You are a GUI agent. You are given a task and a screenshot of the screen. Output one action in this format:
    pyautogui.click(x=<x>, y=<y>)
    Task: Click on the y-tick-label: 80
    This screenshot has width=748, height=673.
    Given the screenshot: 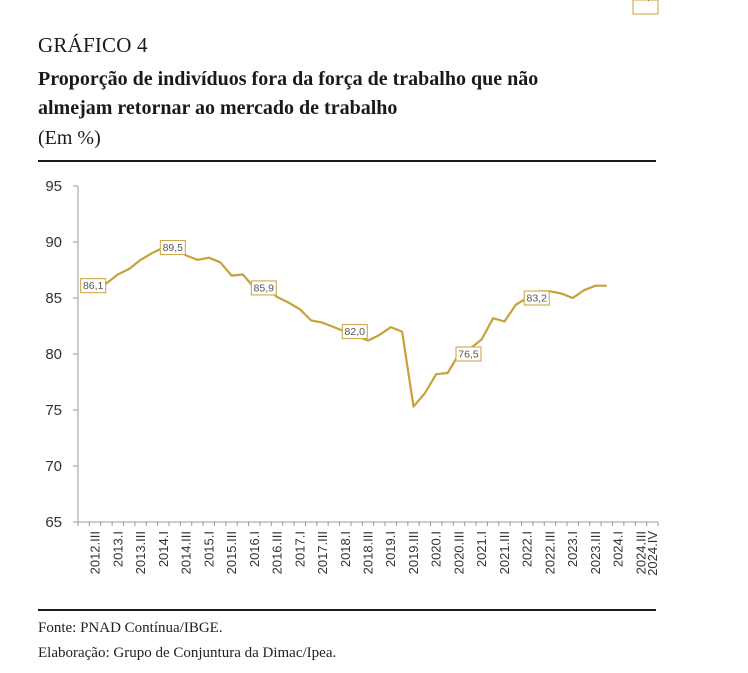 What is the action you would take?
    pyautogui.click(x=53, y=354)
    